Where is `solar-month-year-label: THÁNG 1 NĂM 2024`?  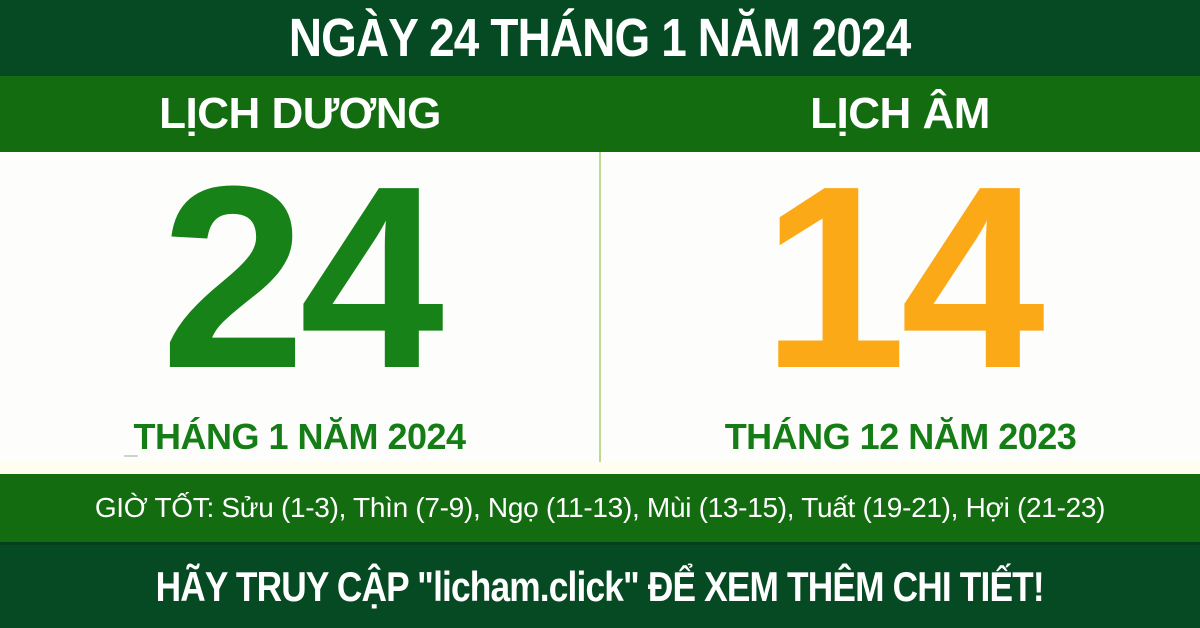 solar-month-year-label: THÁNG 1 NĂM 2024 is located at coordinates (299, 436).